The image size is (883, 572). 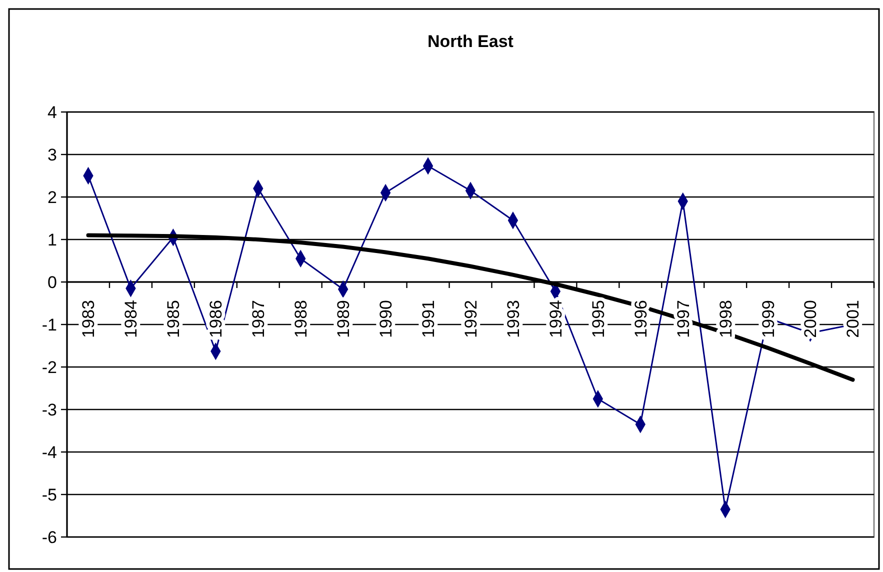 What do you see at coordinates (52, 197) in the screenshot?
I see `y-tick-label: 2` at bounding box center [52, 197].